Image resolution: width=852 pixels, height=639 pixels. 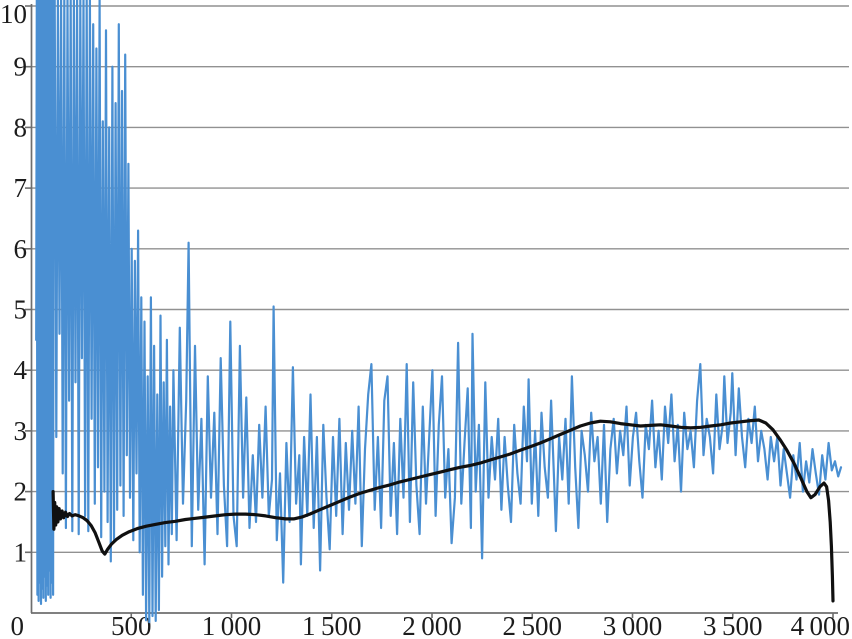 I want to click on x-tick-label-1500: 1 500, so click(x=331, y=625).